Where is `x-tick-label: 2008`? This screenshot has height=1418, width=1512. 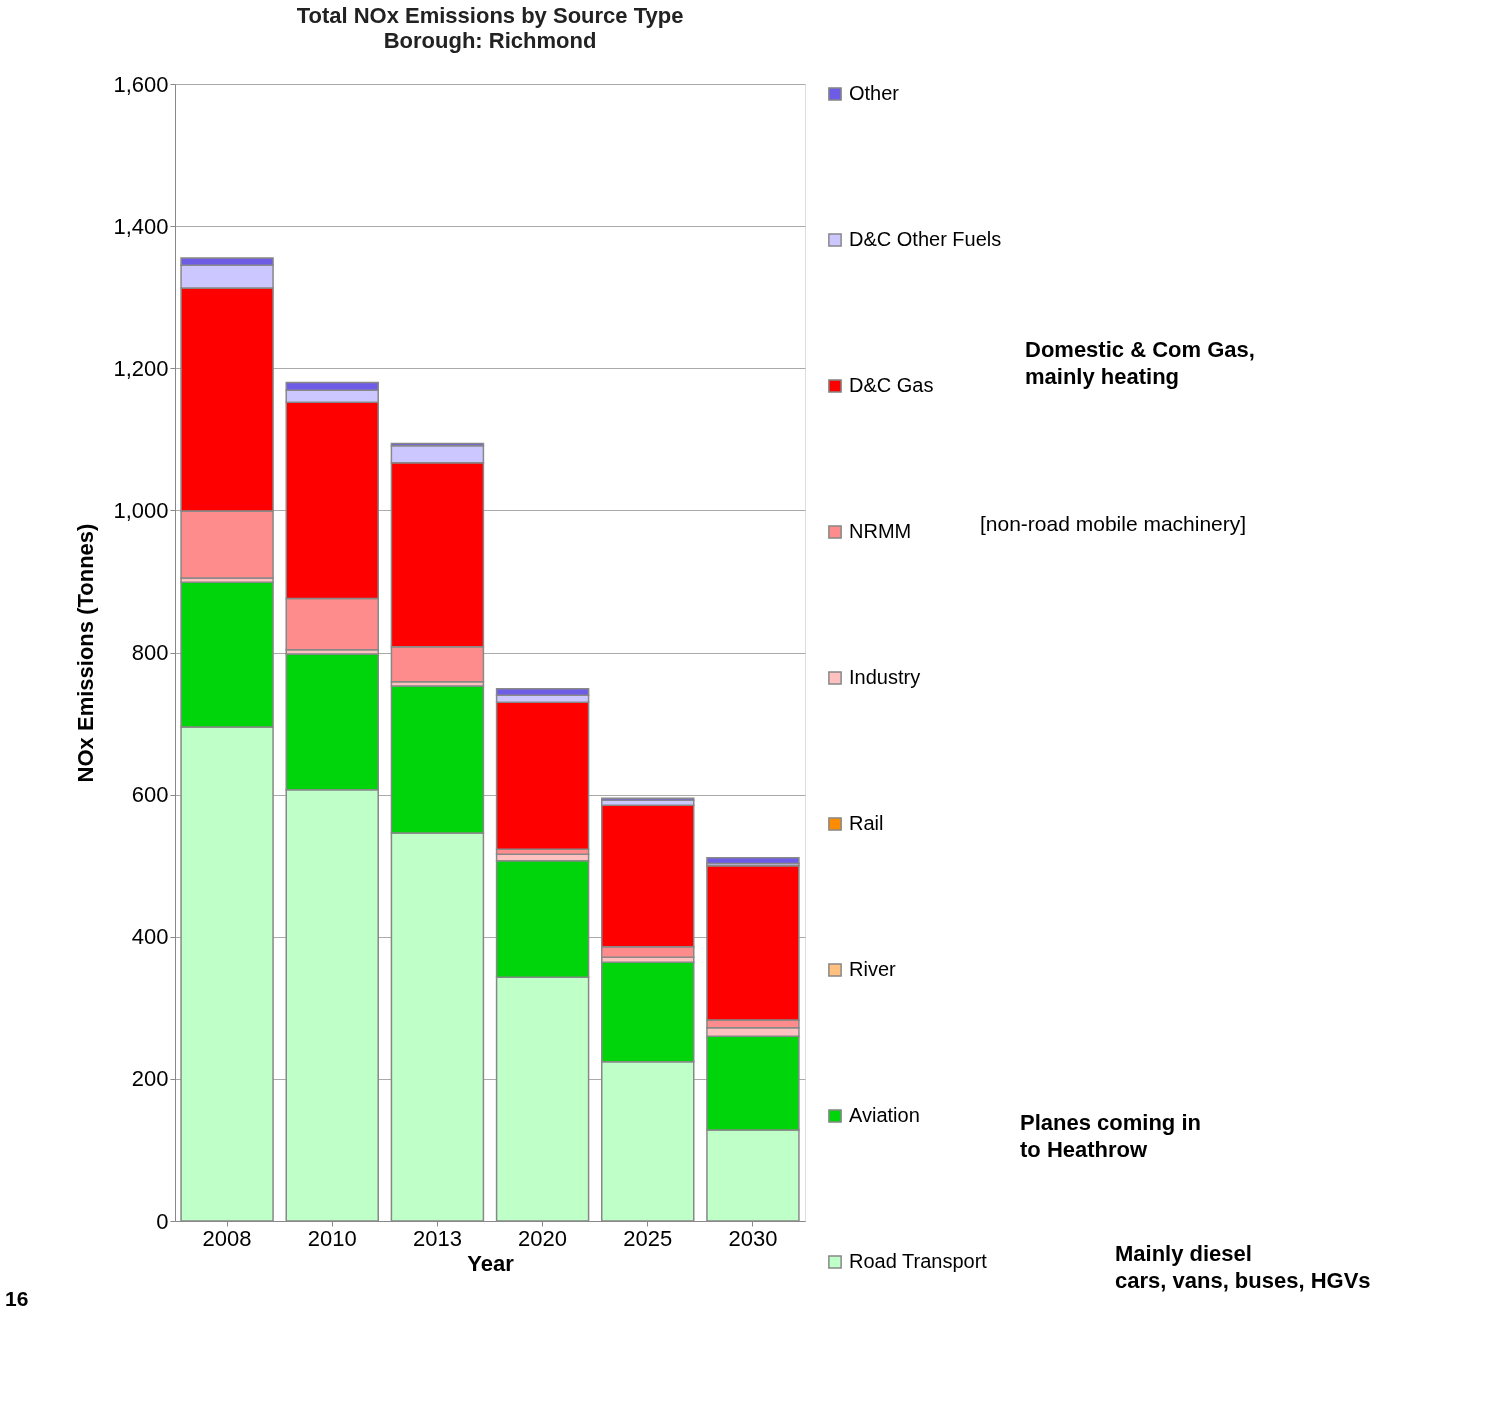 x-tick-label: 2008 is located at coordinates (227, 1238).